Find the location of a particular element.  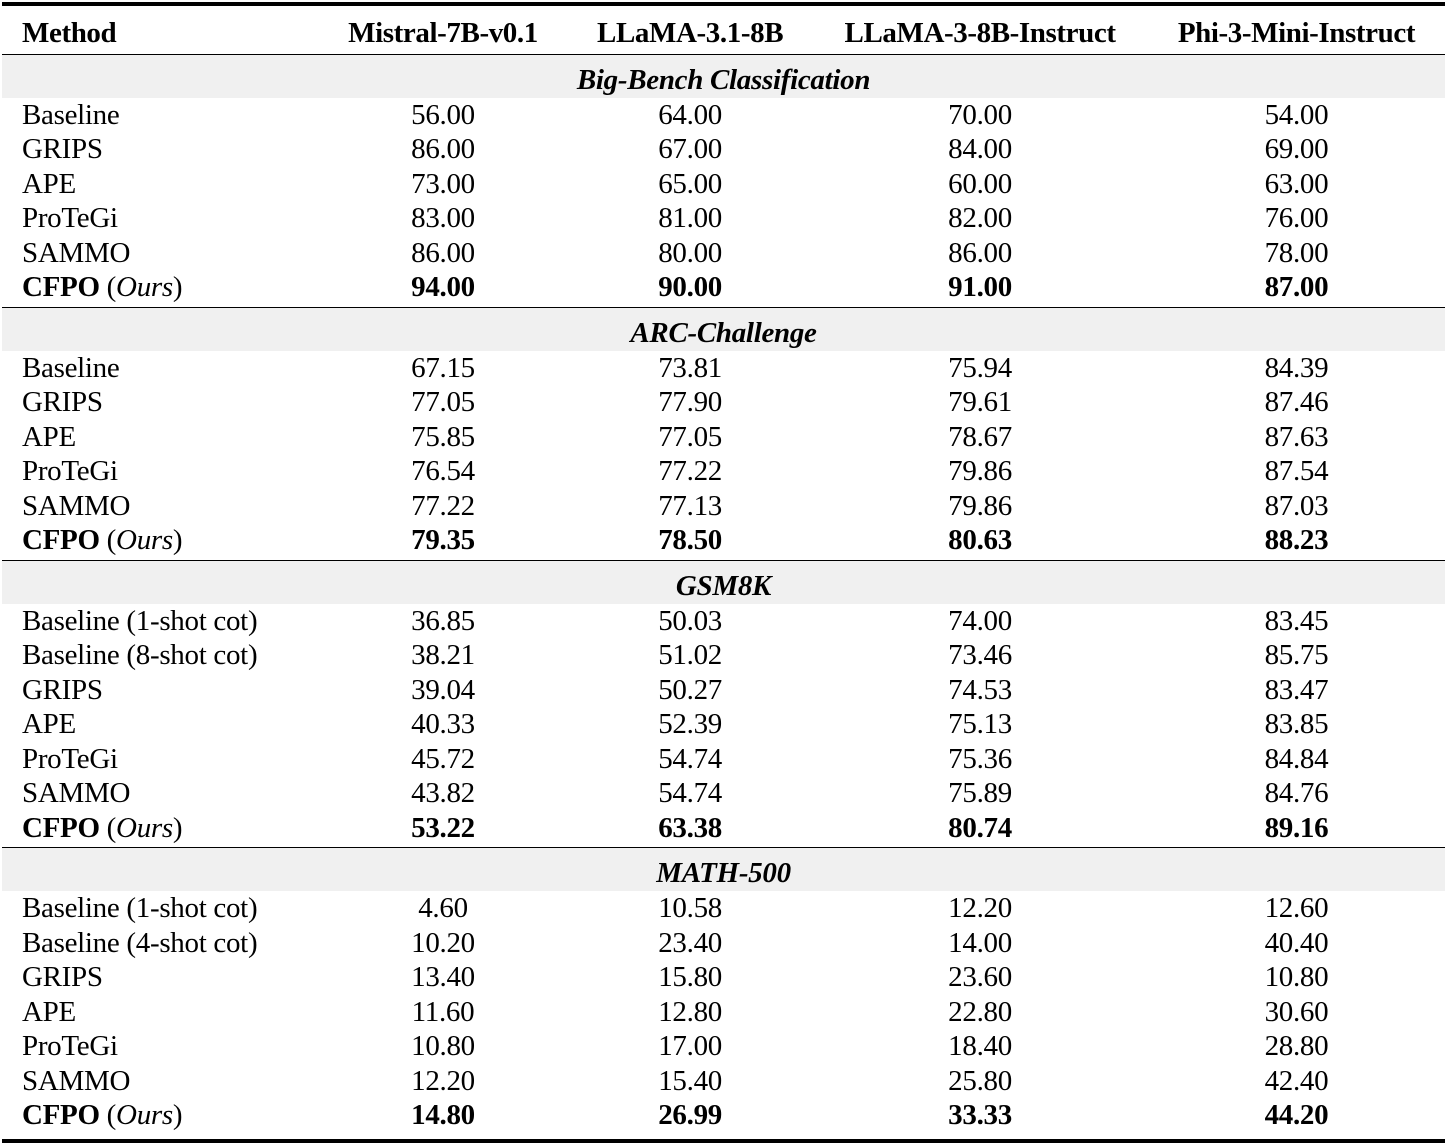

score-cell: 75.85 is located at coordinates (443, 436).